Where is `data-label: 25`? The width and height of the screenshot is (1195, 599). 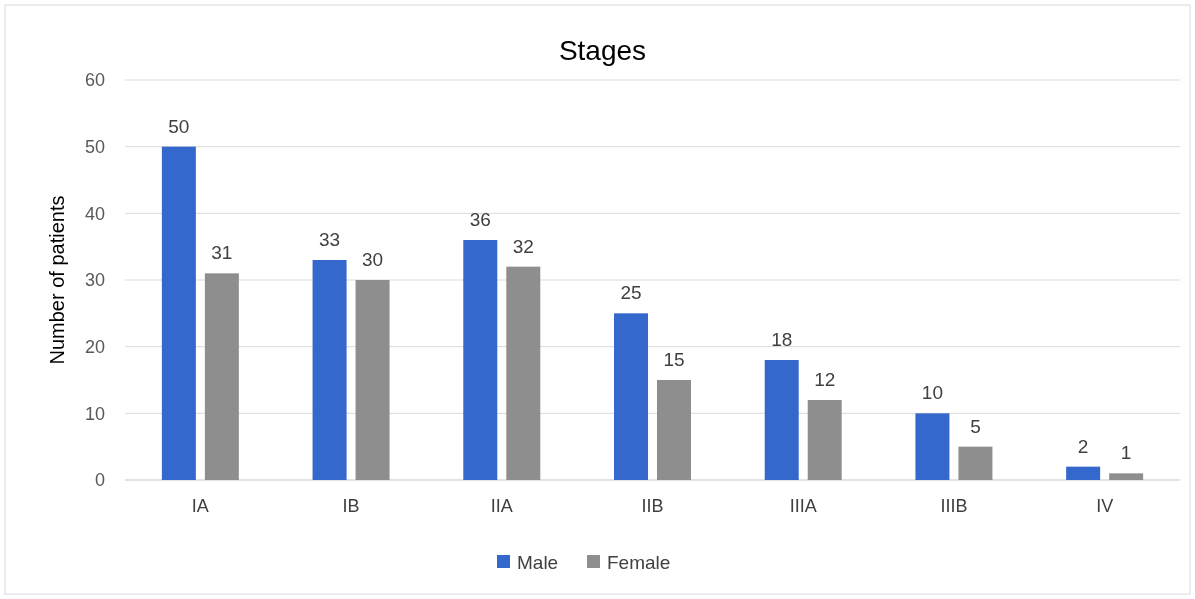 data-label: 25 is located at coordinates (631, 293).